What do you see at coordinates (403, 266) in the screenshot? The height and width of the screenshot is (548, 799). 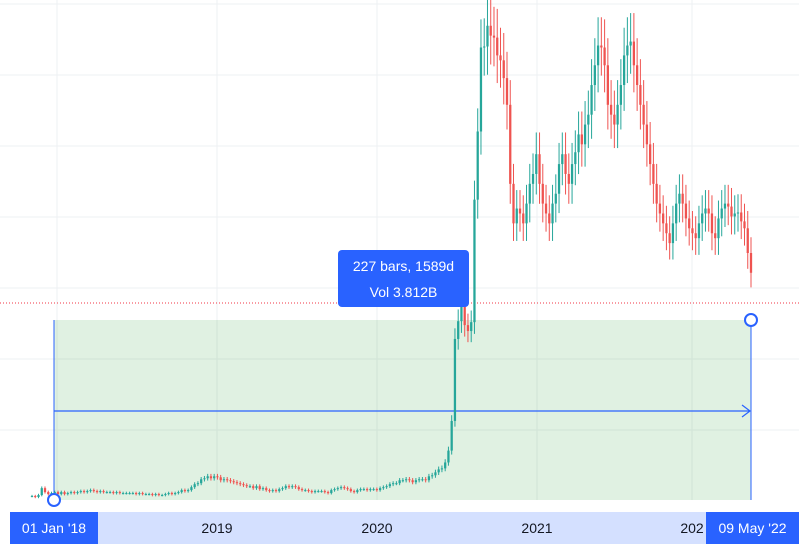 I see `bars-label: 227 bars, 1589d` at bounding box center [403, 266].